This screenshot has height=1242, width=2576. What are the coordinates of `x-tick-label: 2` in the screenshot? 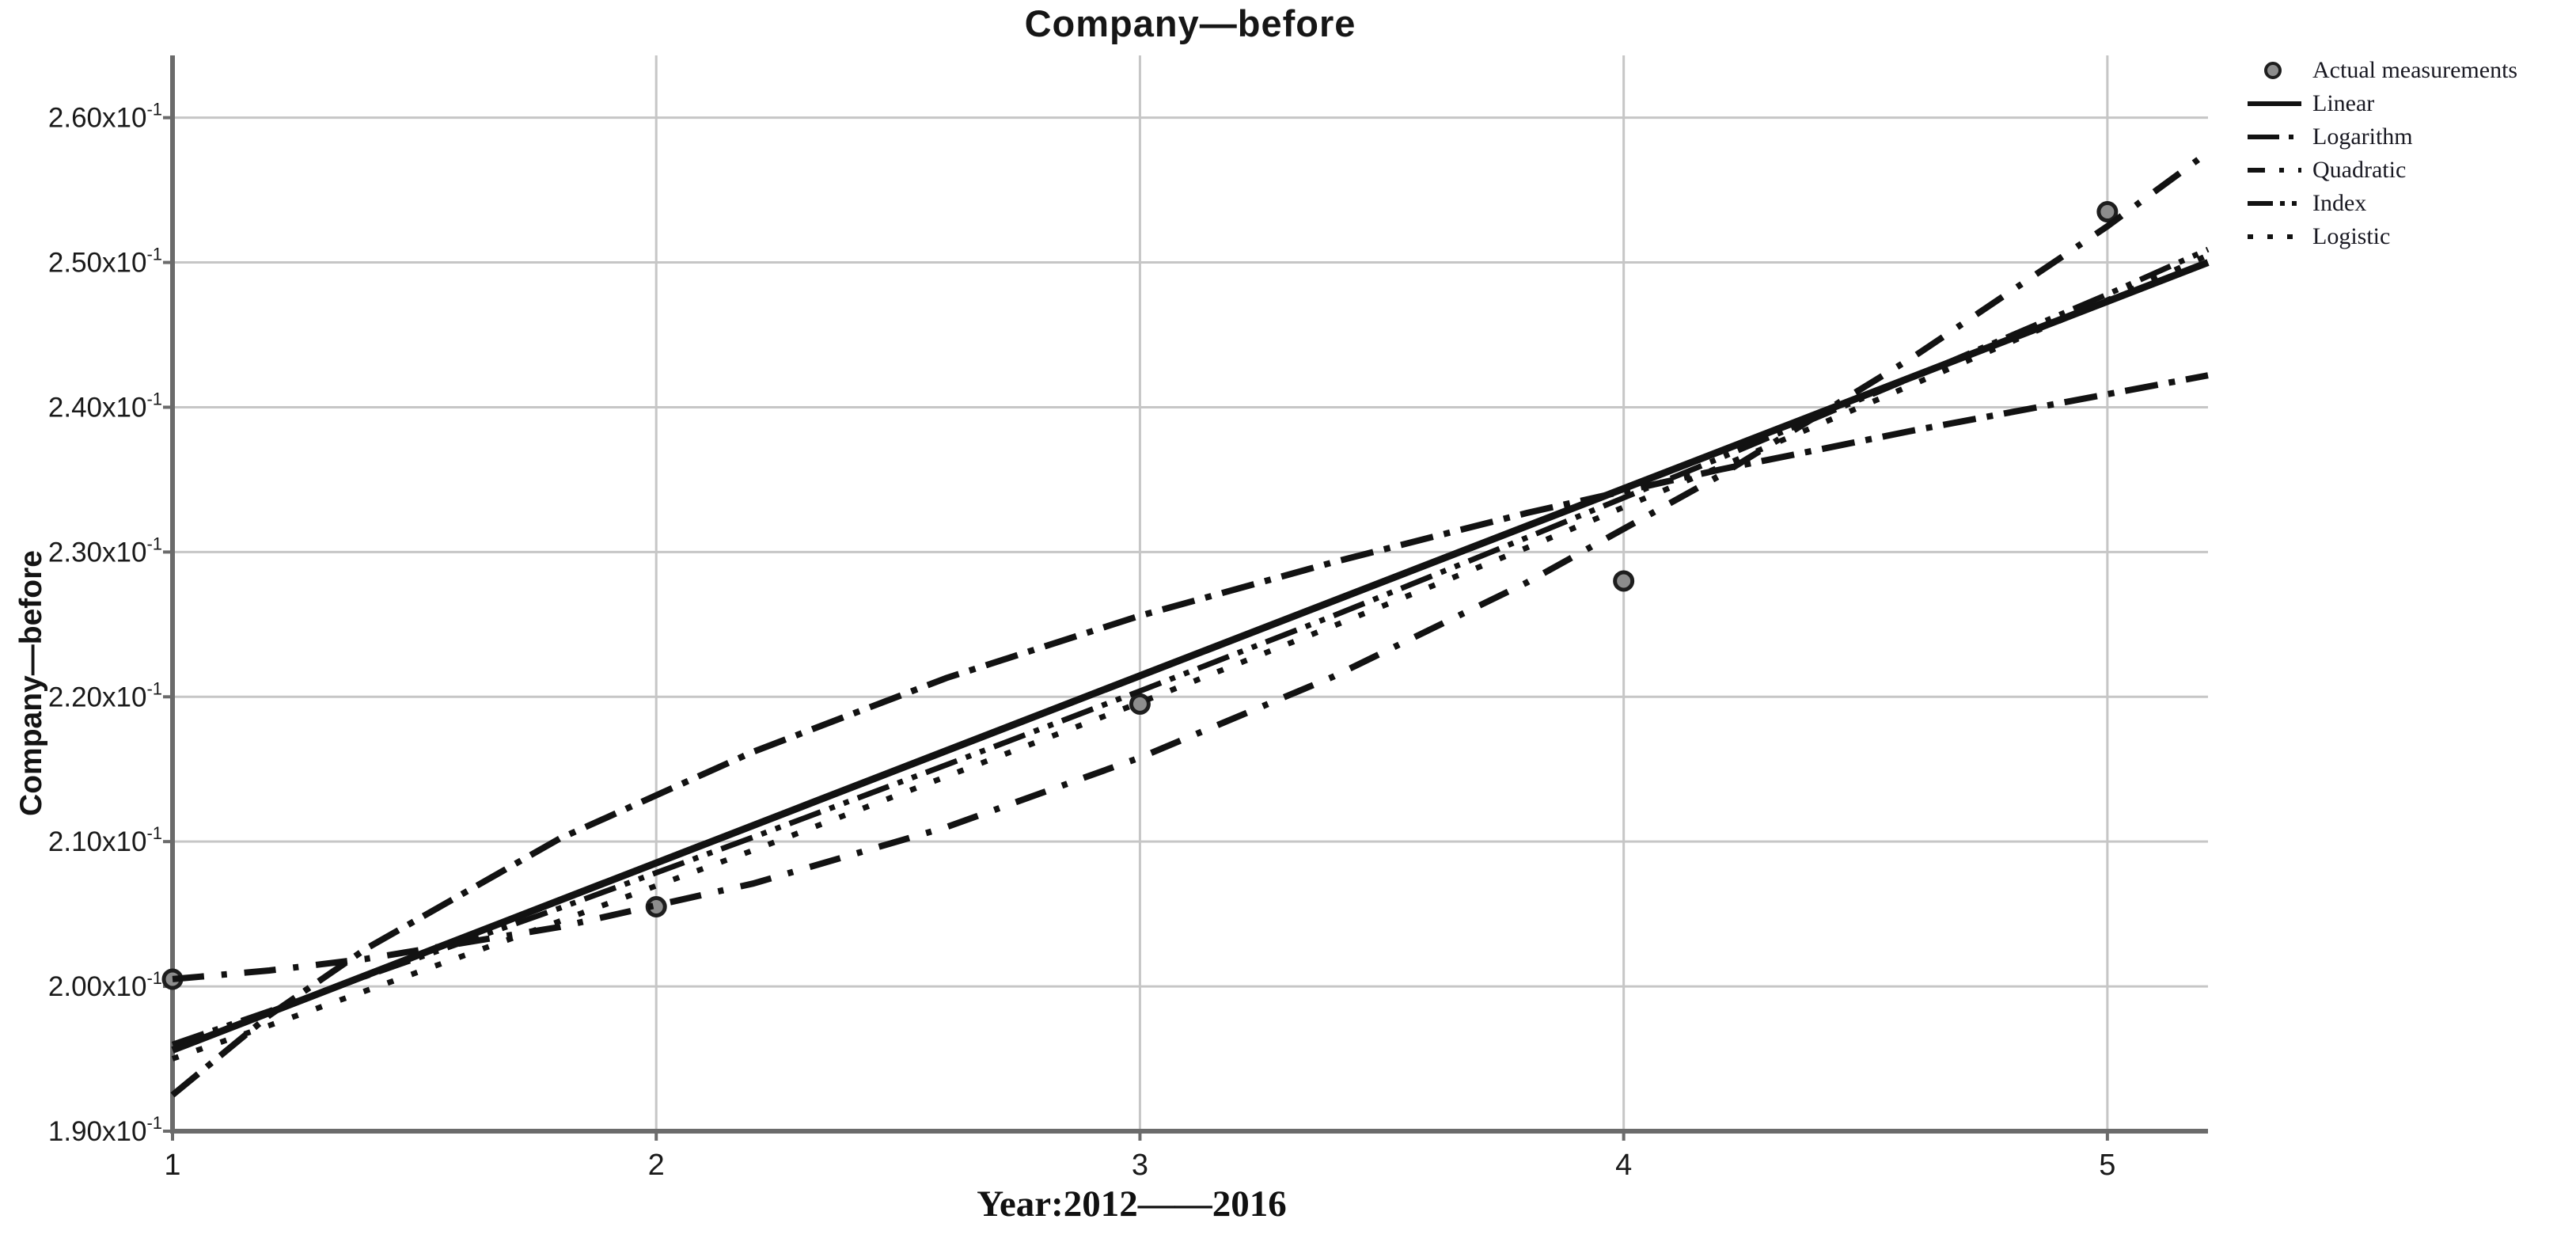 It's located at (656, 1165).